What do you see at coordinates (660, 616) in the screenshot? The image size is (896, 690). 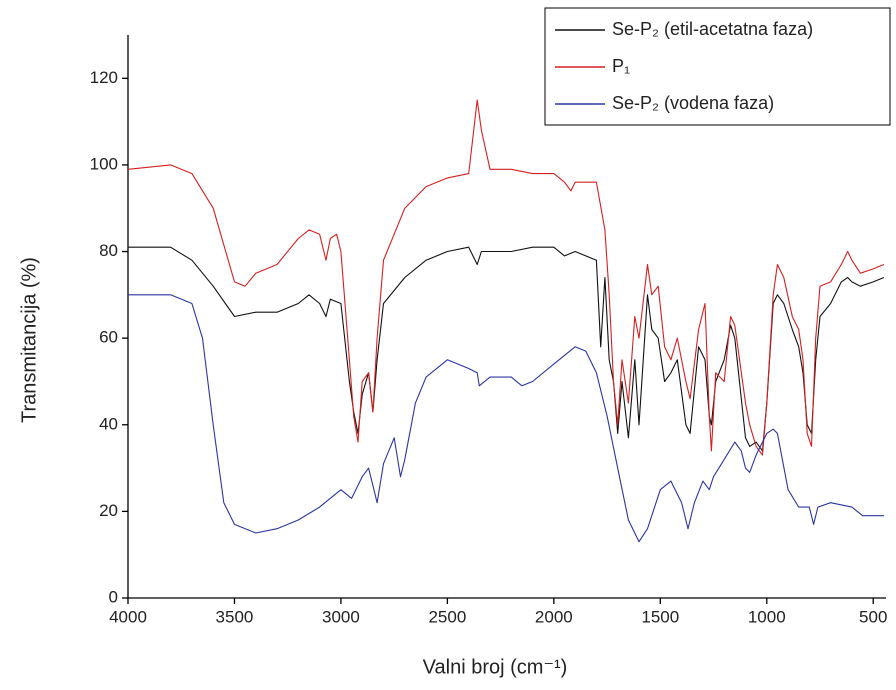 I see `x-tick-label: 1500` at bounding box center [660, 616].